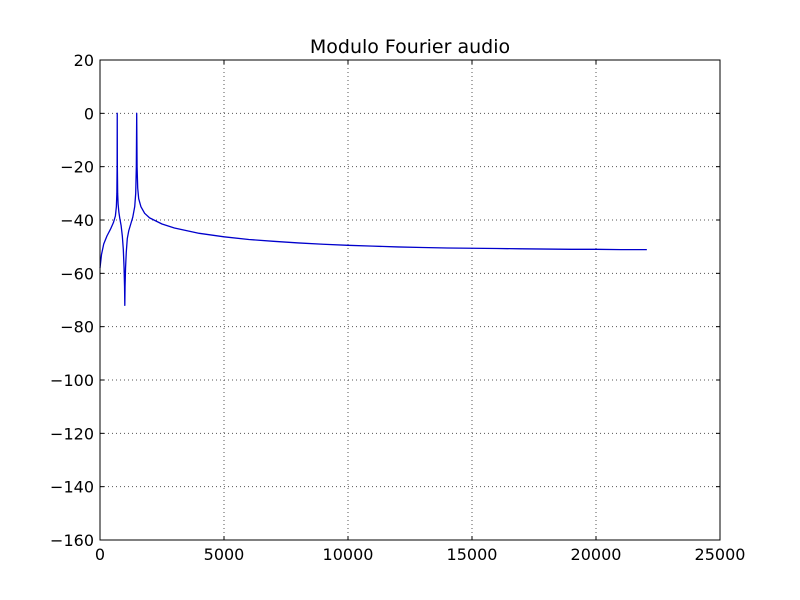 This screenshot has width=800, height=600. Describe the element at coordinates (224, 554) in the screenshot. I see `x-tick-label: 5000` at that location.